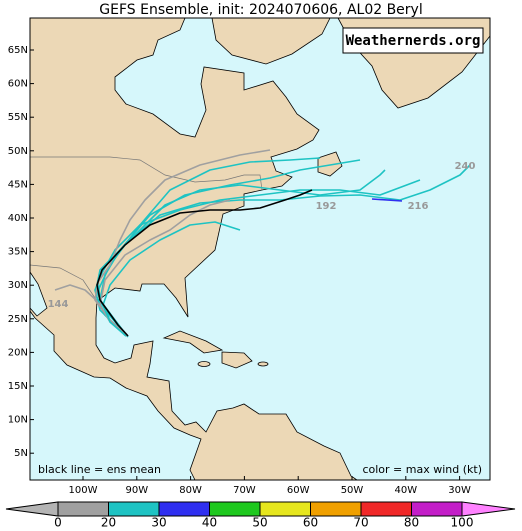 Image resolution: width=522 pixels, height=531 pixels. Describe the element at coordinates (83, 490) in the screenshot. I see `lon-label: 100W` at that location.